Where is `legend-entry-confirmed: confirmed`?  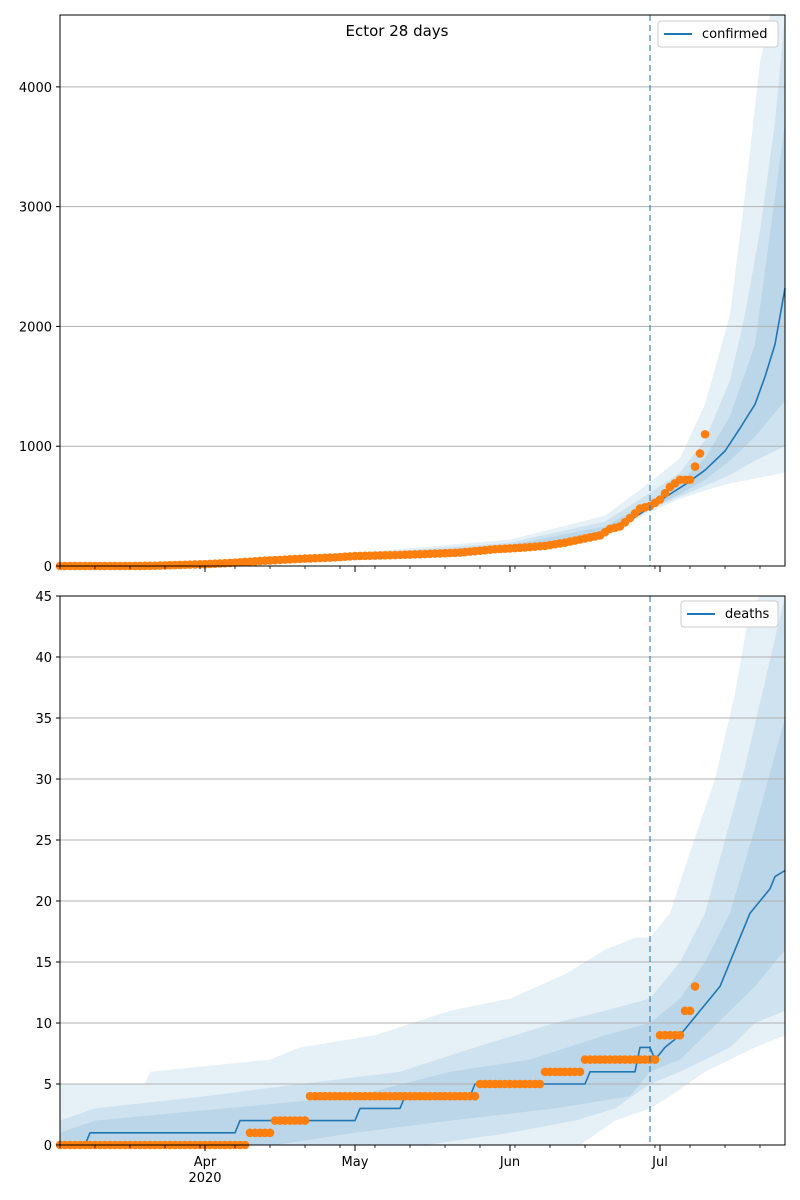
legend-entry-confirmed: confirmed is located at coordinates (735, 34).